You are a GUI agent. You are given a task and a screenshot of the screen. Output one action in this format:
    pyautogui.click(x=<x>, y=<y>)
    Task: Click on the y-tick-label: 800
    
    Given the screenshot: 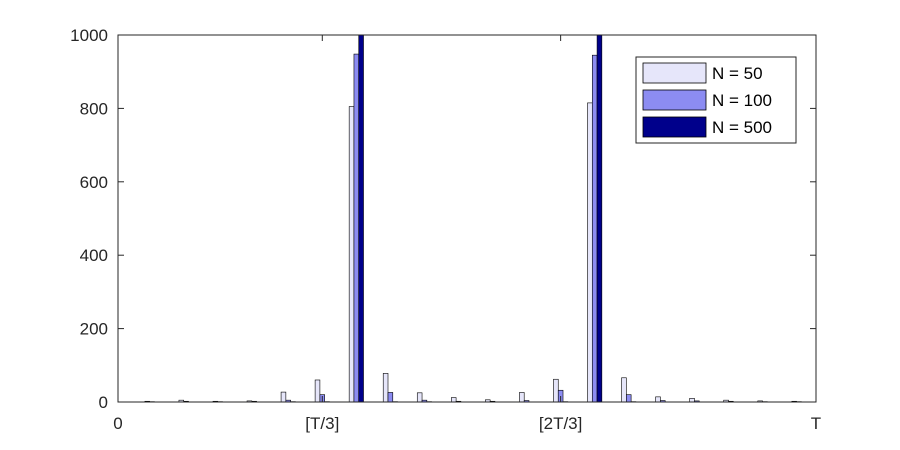 What is the action you would take?
    pyautogui.click(x=94, y=108)
    